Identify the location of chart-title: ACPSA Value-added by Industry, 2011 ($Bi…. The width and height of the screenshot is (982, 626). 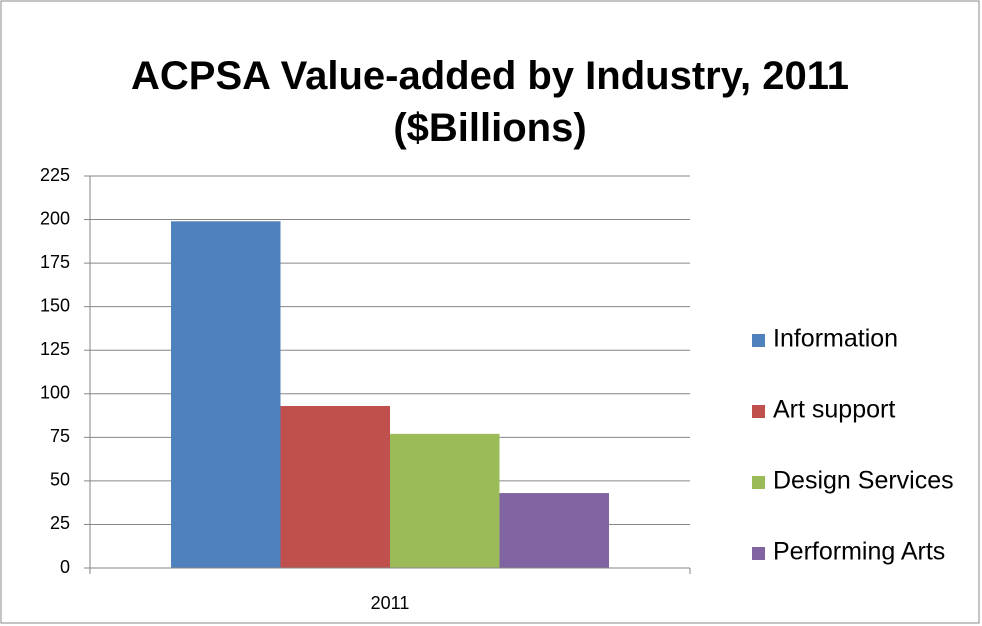
(489, 102).